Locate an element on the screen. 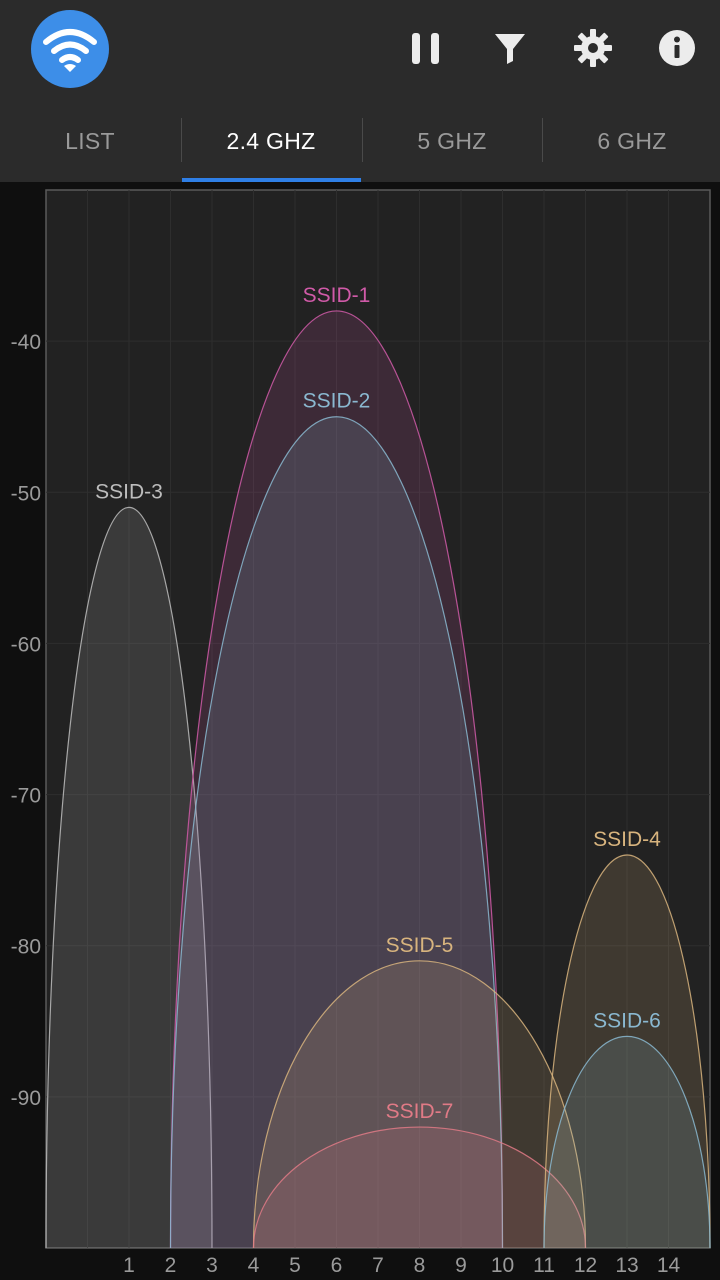  tab-5-ghz: 5 GHZ is located at coordinates (452, 140).